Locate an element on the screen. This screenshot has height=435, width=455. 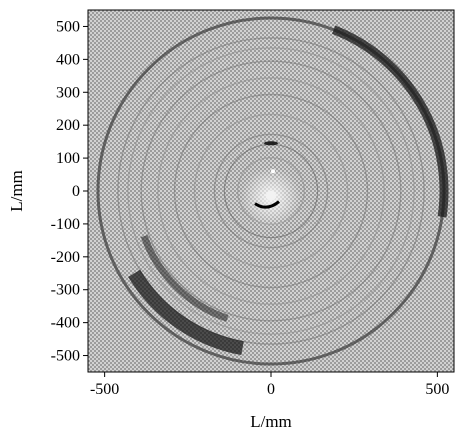
y-tick-label: 500 is located at coordinates (68, 26).